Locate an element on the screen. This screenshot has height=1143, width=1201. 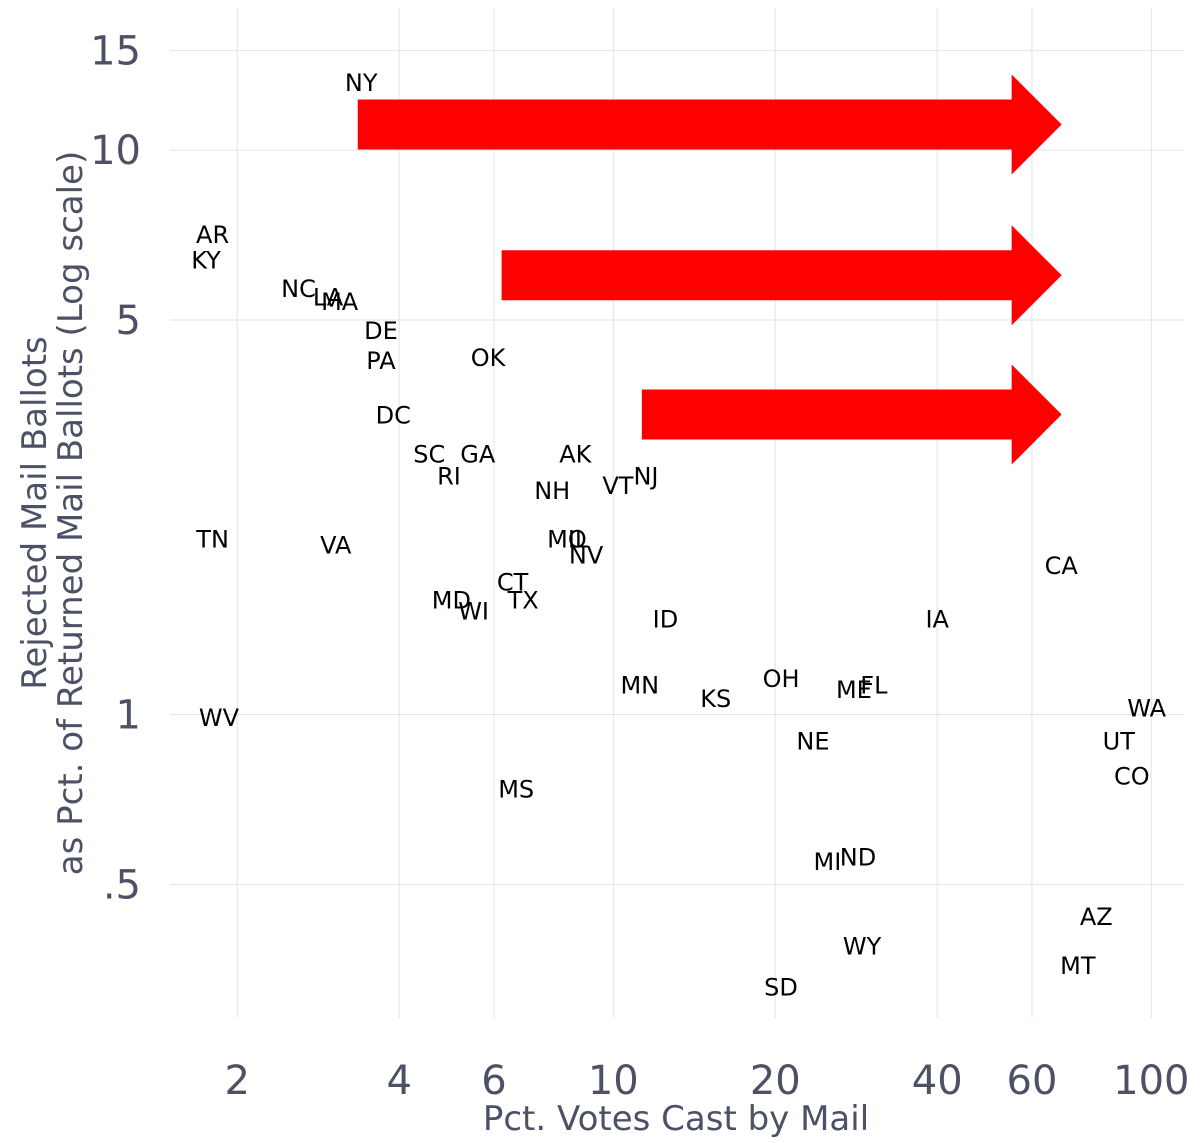
x-tick-label: 4 is located at coordinates (398, 1081).